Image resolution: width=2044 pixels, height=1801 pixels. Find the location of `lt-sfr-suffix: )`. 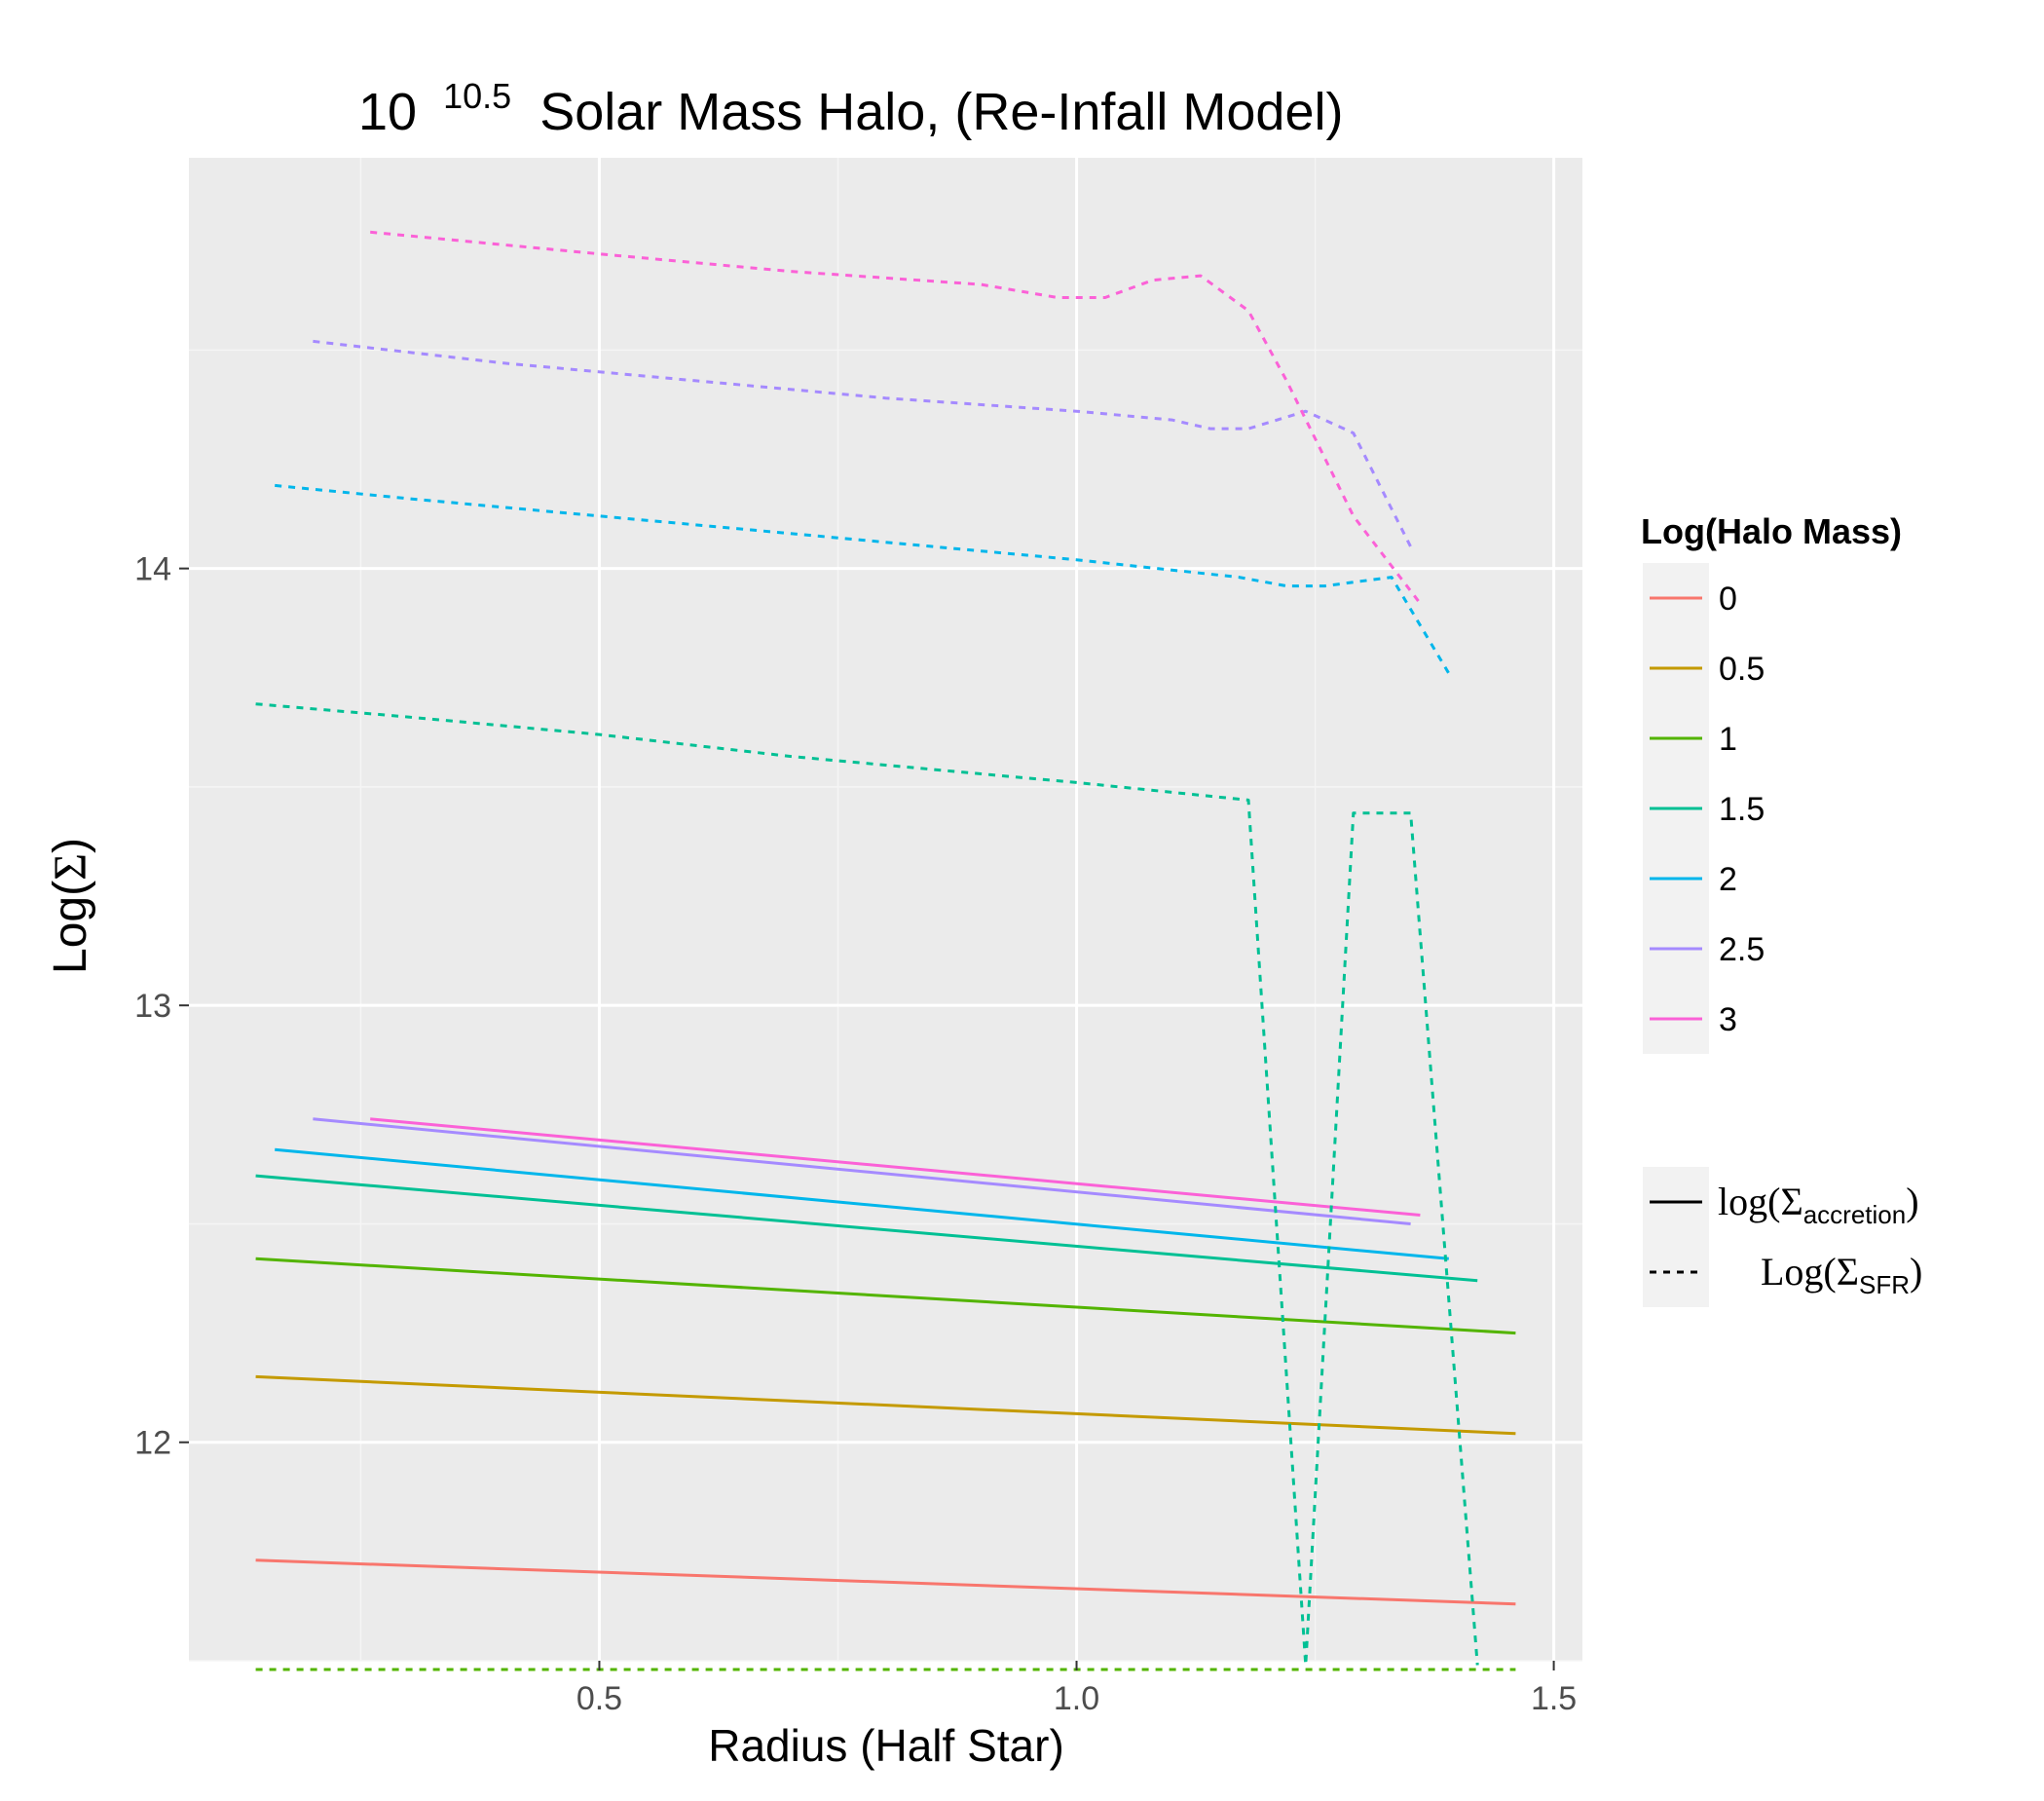

lt-sfr-suffix: ) is located at coordinates (1916, 1272).